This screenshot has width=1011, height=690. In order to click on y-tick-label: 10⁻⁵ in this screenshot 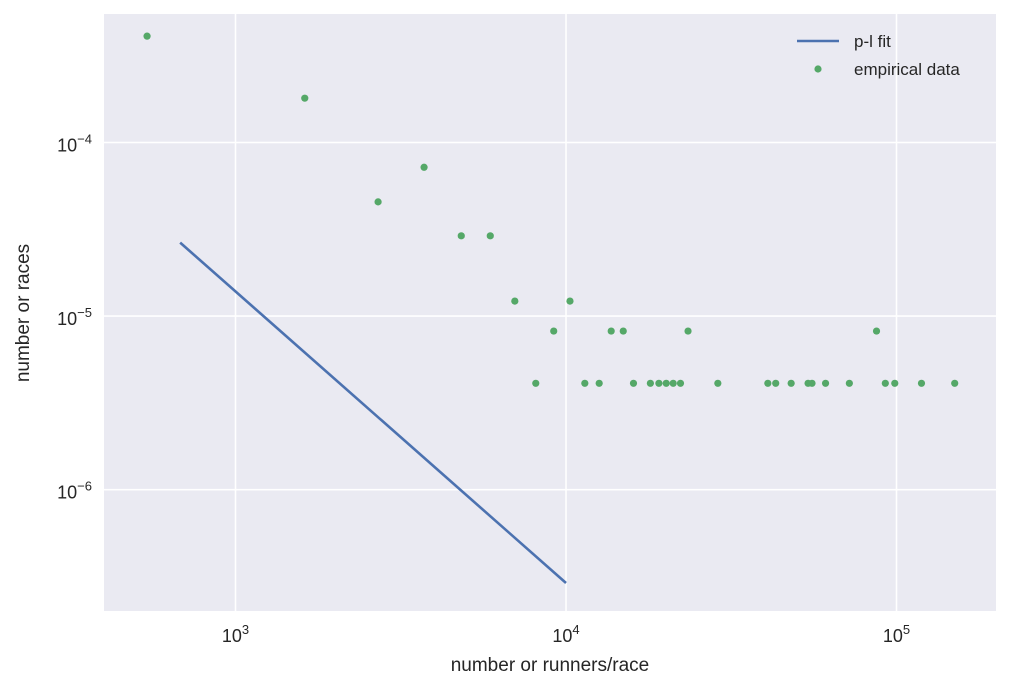, I will do `click(74, 317)`.